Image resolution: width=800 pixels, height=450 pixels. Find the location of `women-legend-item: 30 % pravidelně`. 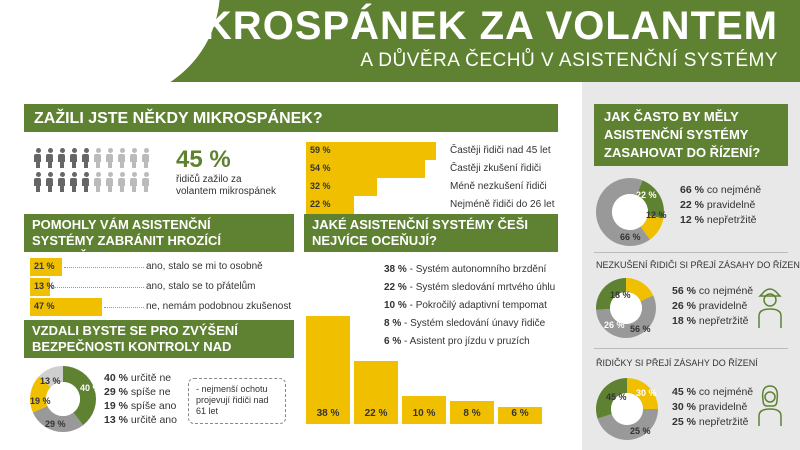

women-legend-item: 30 % pravidelně is located at coordinates (709, 407).